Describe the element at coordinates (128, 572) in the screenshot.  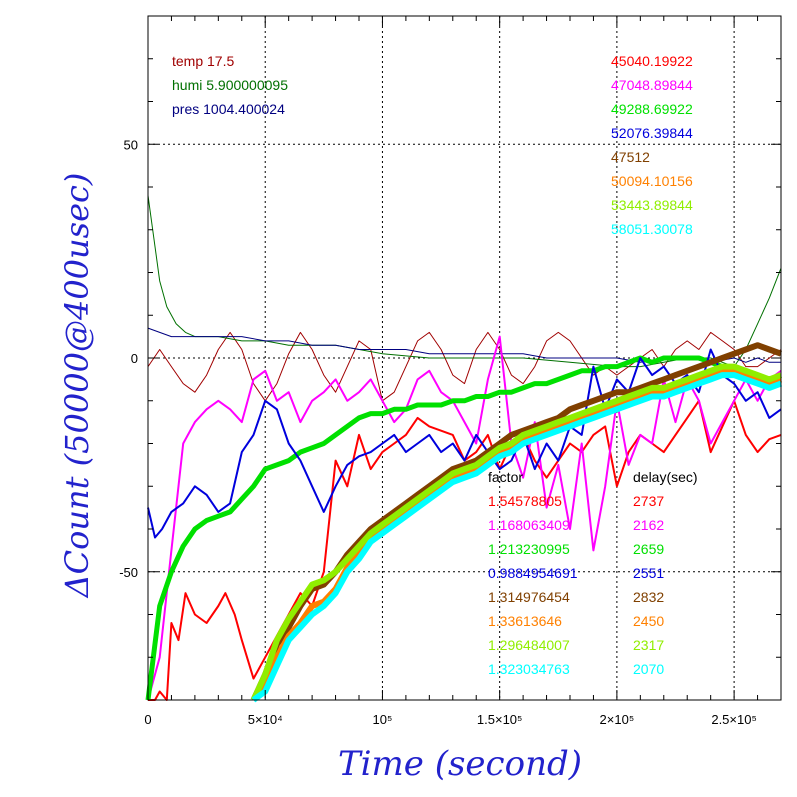
I see `y-tick-label: -50` at that location.